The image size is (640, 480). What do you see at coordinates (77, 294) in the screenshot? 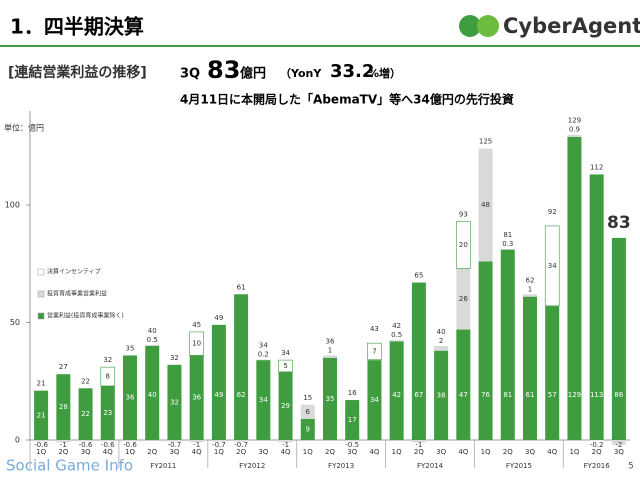
I see `legend-label: 投資育成事業営業利益` at bounding box center [77, 294].